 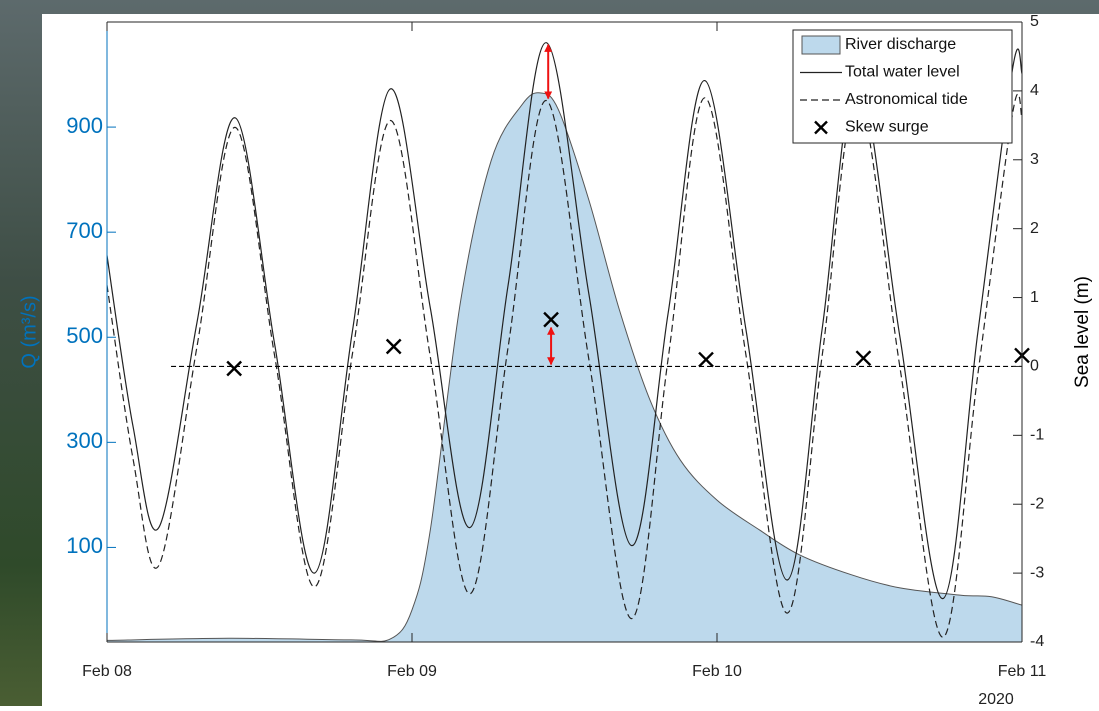 I want to click on y-tick-label: 500, so click(x=84, y=335).